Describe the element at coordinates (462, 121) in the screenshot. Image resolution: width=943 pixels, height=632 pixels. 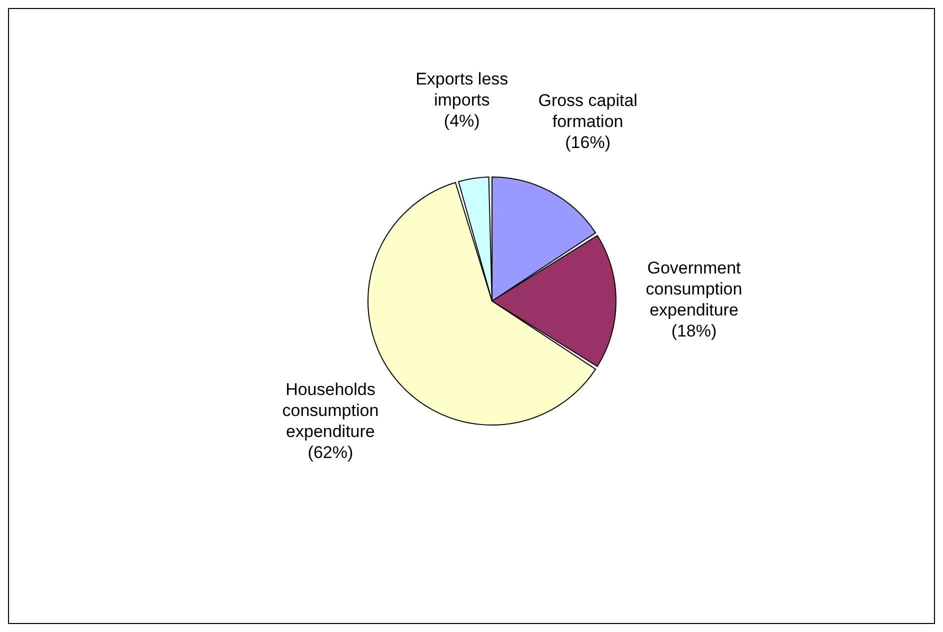
I see `data-label: (4%)` at that location.